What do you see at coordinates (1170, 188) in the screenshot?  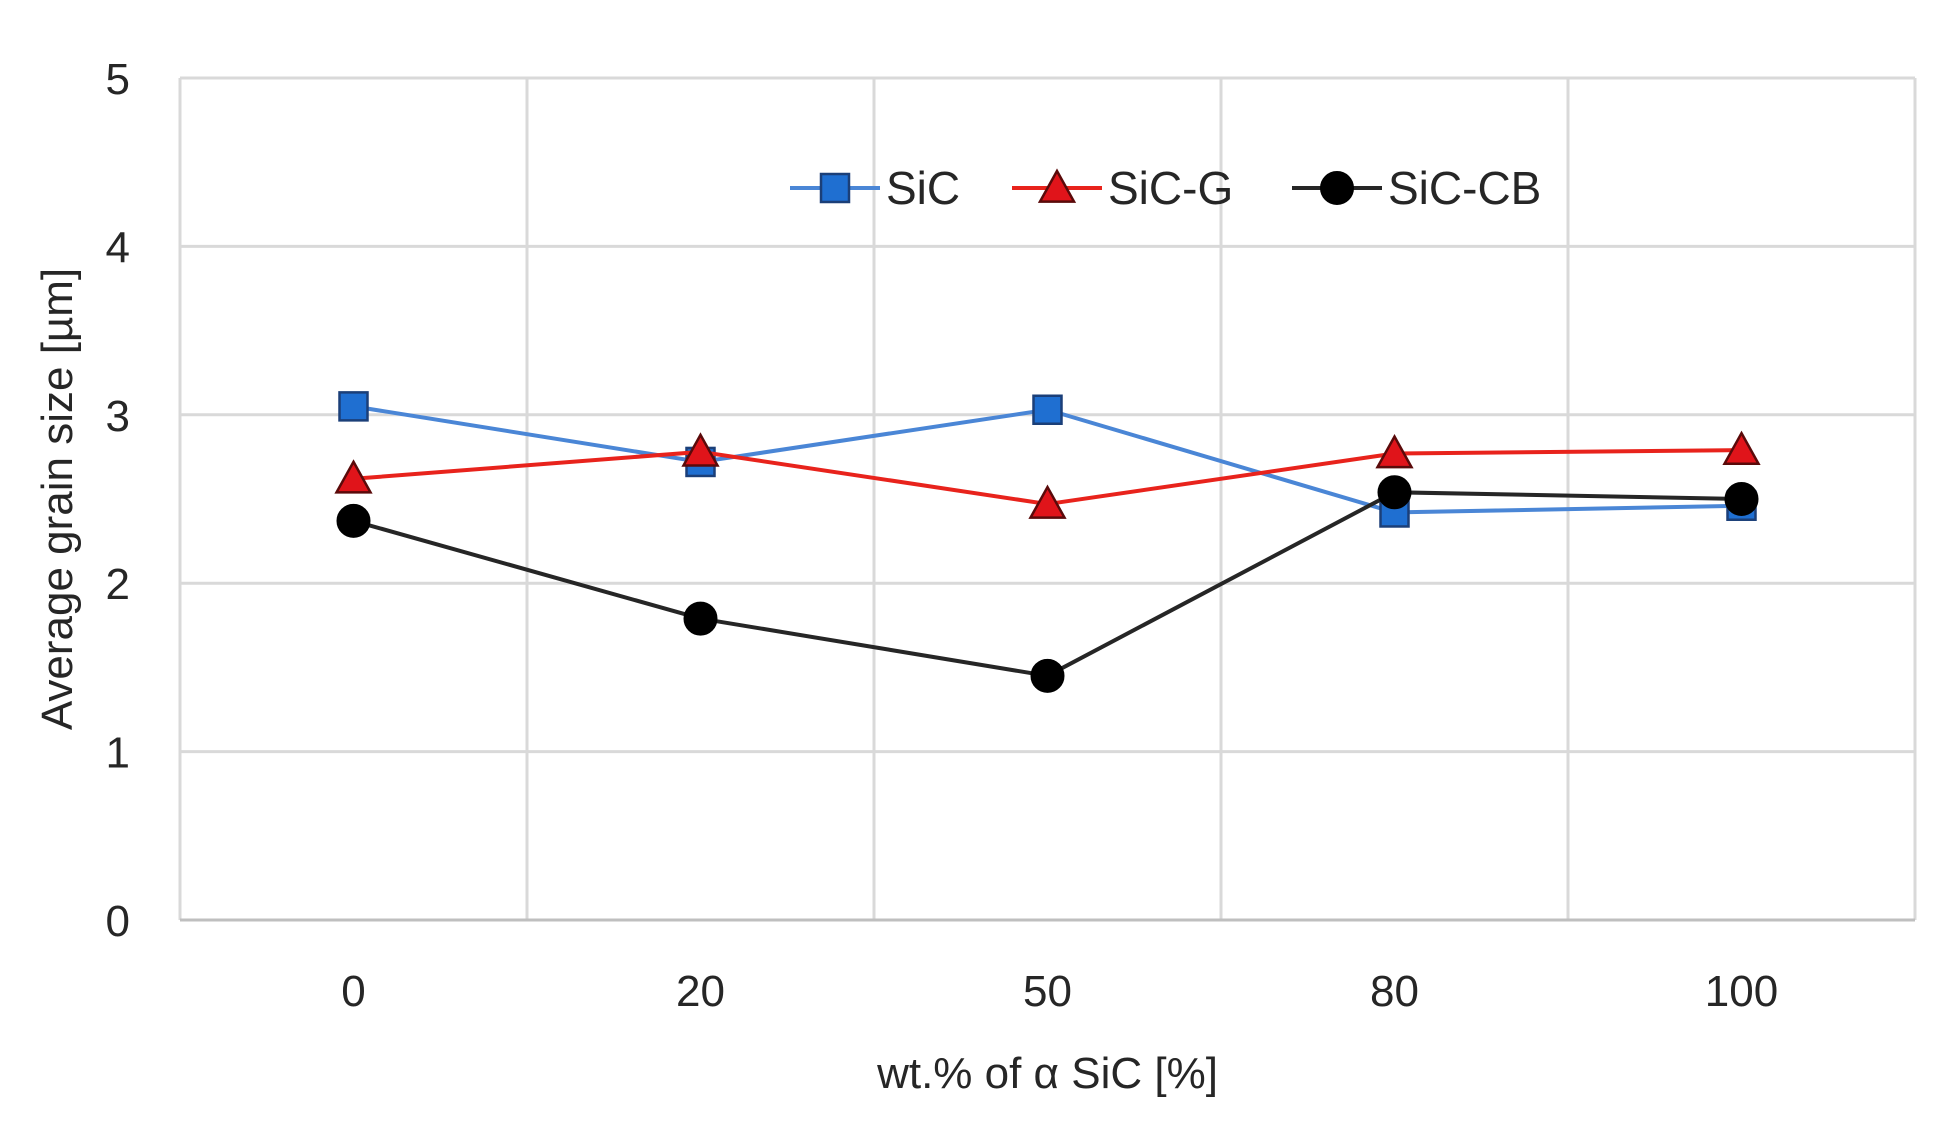 I see `legend-label: SiC-G` at bounding box center [1170, 188].